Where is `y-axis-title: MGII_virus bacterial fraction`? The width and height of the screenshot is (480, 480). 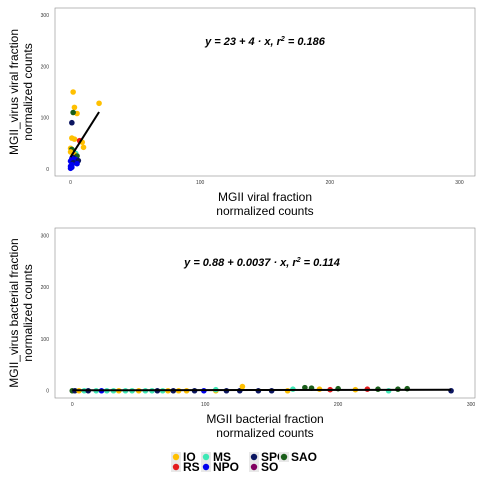
y-axis-title: MGII_virus bacterial fraction is located at coordinates (14, 312).